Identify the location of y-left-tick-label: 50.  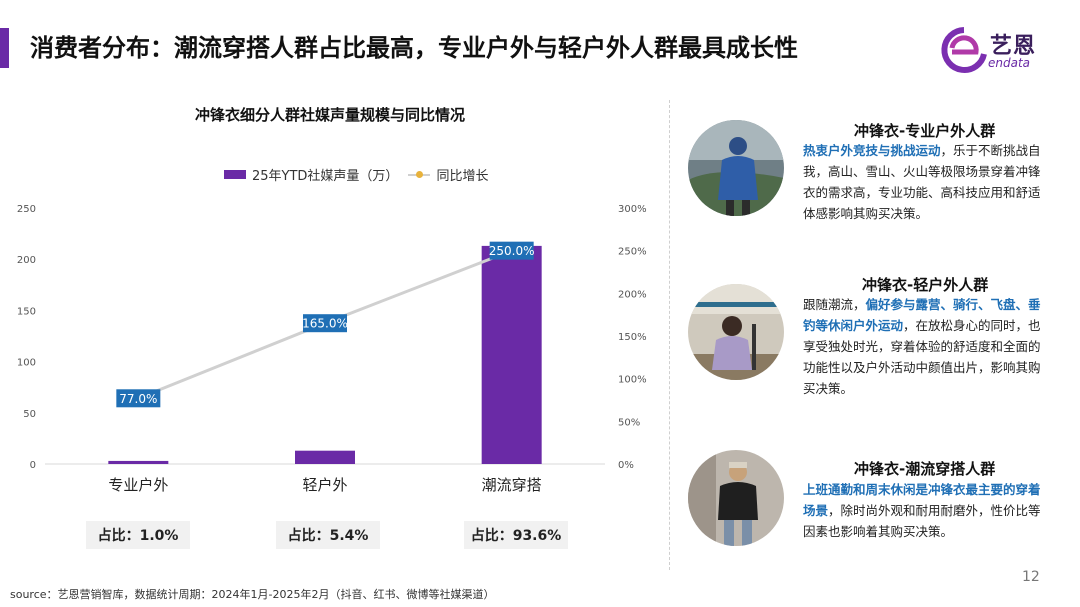
(29, 414).